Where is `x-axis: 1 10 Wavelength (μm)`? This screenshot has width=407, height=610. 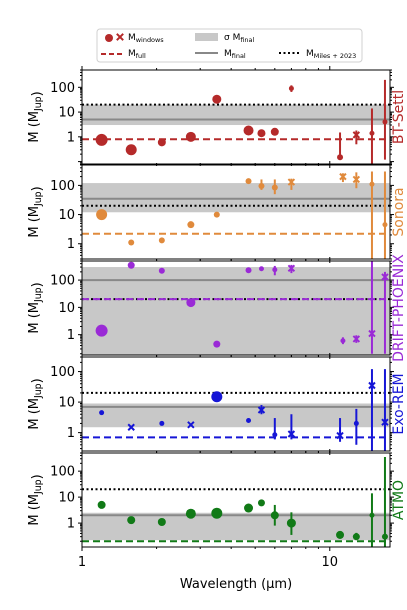 x-axis: 1 10 Wavelength (μm) is located at coordinates (208, 573).